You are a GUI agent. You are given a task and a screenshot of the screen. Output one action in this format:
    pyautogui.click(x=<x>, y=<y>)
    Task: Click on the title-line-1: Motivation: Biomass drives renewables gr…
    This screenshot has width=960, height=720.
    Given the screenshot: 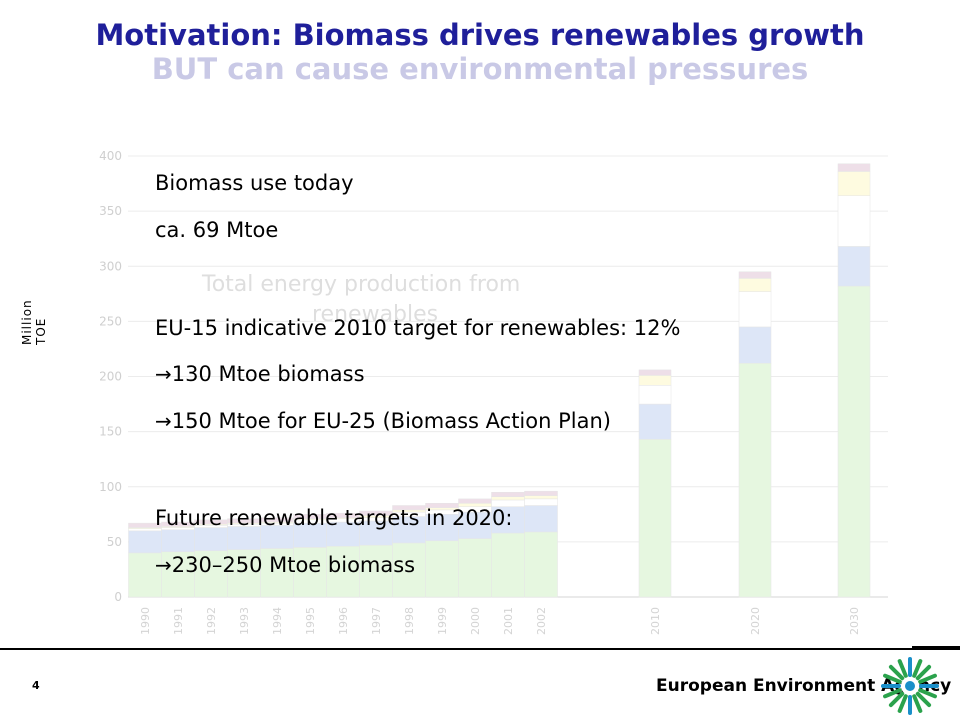 What is the action you would take?
    pyautogui.click(x=480, y=35)
    